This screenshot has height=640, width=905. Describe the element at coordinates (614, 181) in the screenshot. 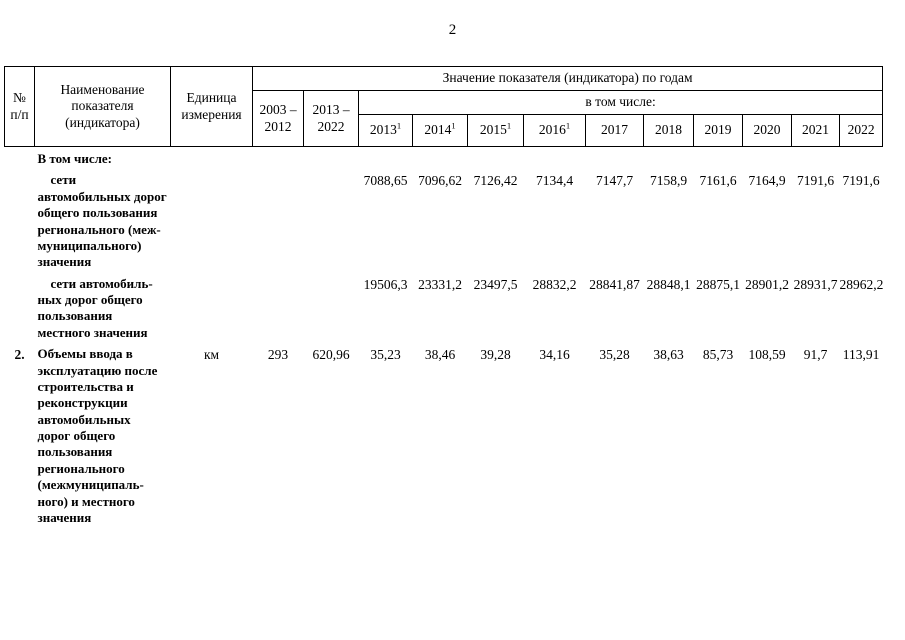

I see `year-value-cell: 7147,7` at that location.